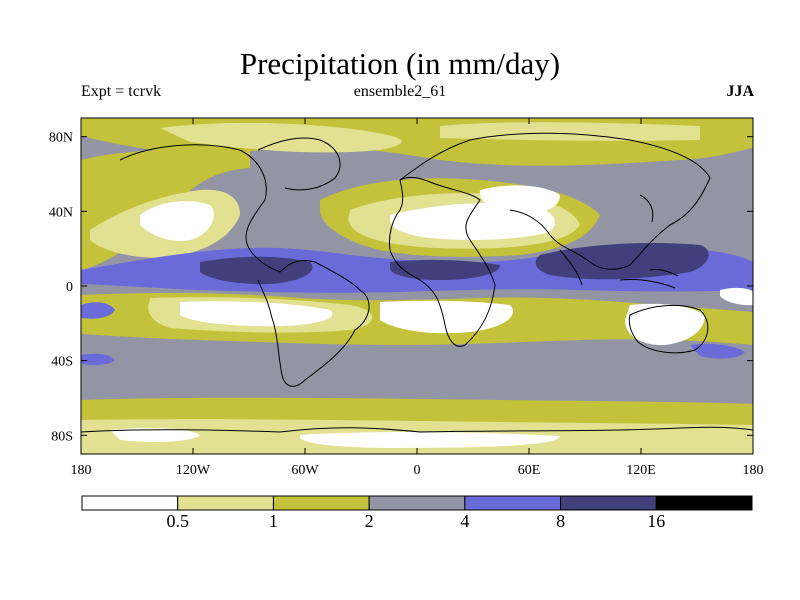 This screenshot has height=600, width=800. What do you see at coordinates (417, 470) in the screenshot?
I see `x-tick-label: 0` at bounding box center [417, 470].